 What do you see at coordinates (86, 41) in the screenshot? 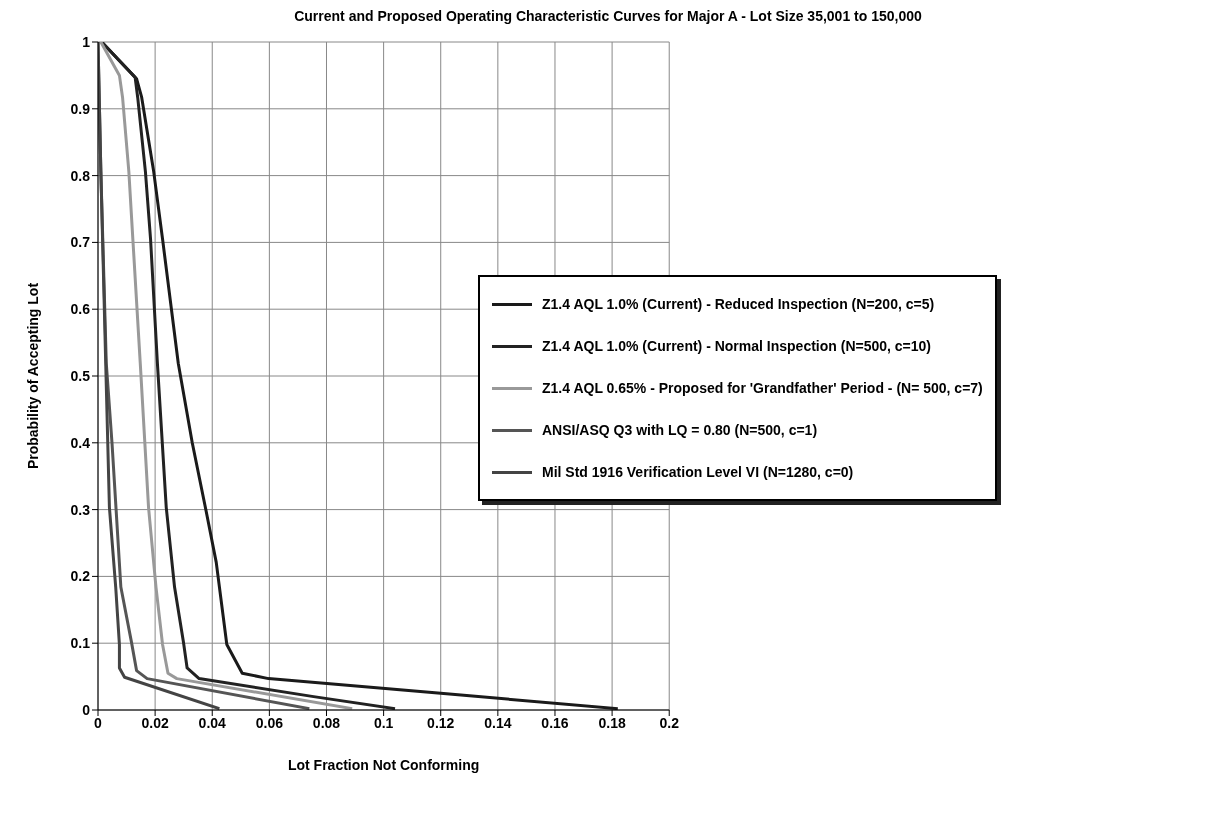
I see `y-tick-label: 1` at bounding box center [86, 41].